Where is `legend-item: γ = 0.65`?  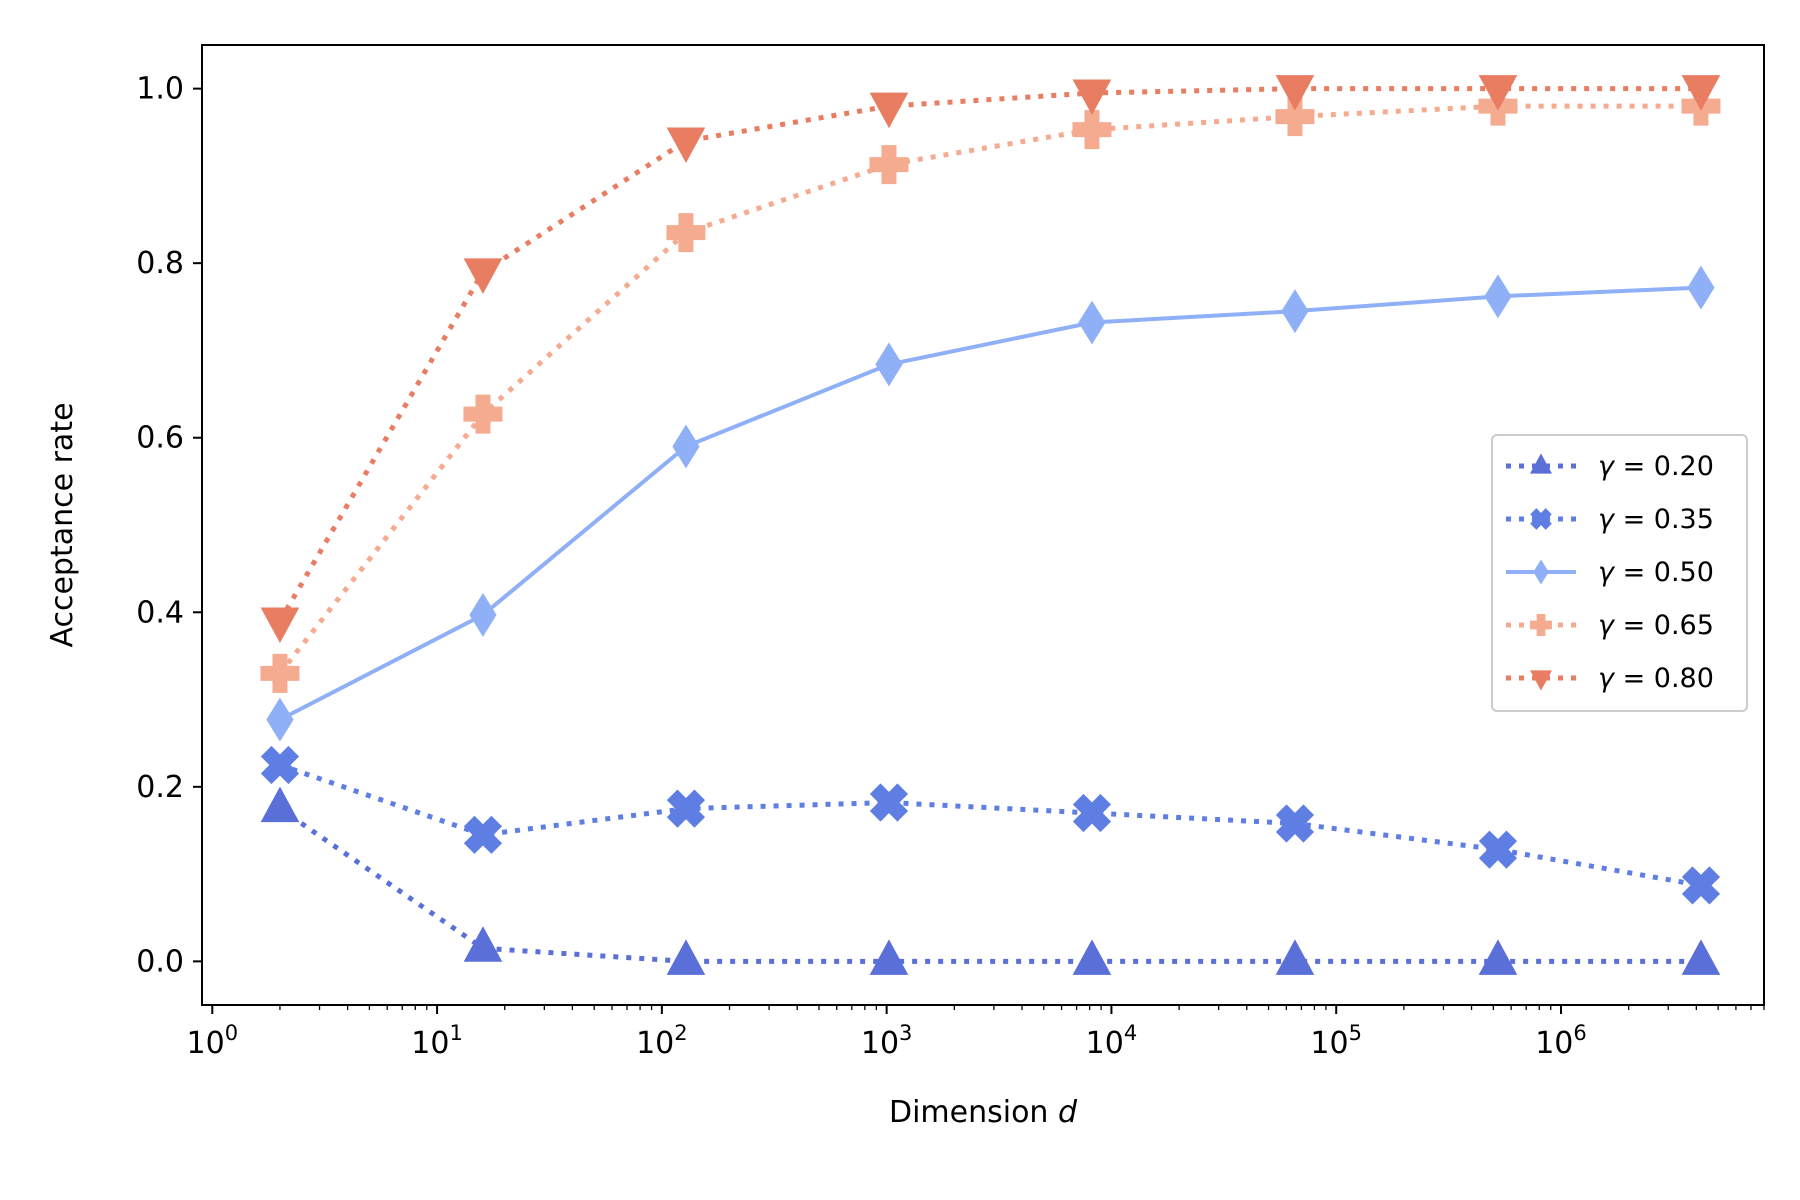
legend-item: γ = 0.65 is located at coordinates (1610, 625).